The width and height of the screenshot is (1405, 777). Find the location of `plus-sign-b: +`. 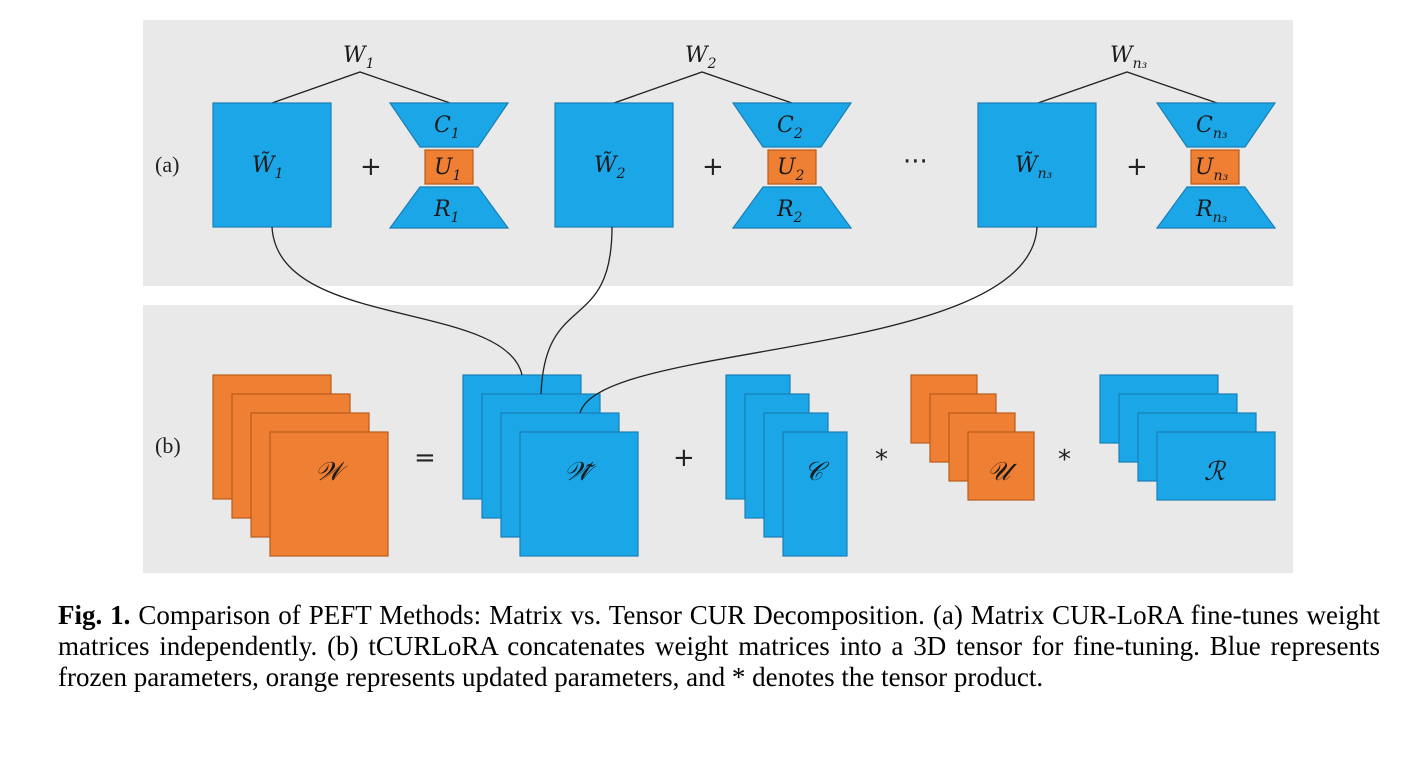

plus-sign-b: + is located at coordinates (684, 458).